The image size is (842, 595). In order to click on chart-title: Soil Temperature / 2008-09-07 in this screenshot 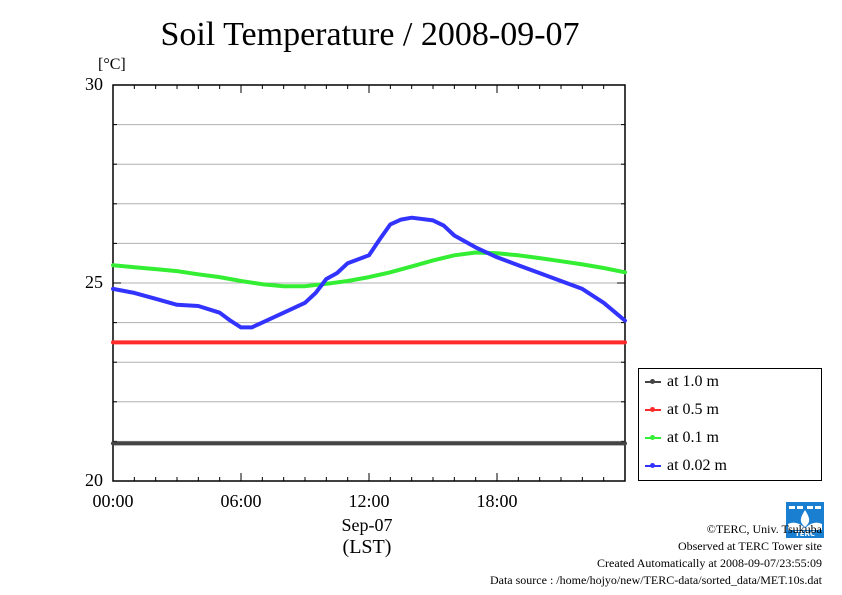, I will do `click(370, 34)`.